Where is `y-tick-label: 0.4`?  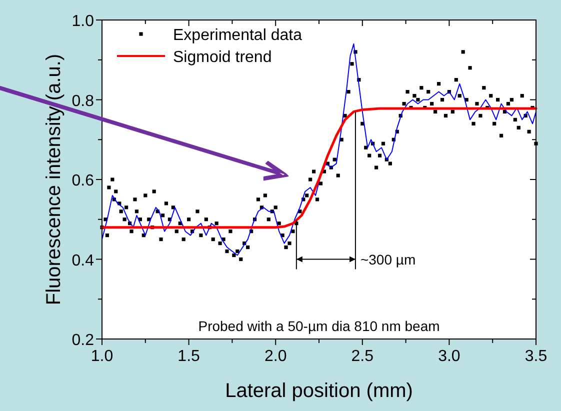 y-tick-label: 0.4 is located at coordinates (83, 261).